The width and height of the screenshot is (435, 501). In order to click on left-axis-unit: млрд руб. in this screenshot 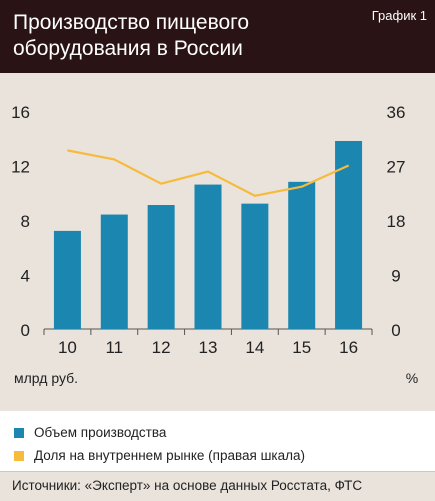, I will do `click(46, 378)`.